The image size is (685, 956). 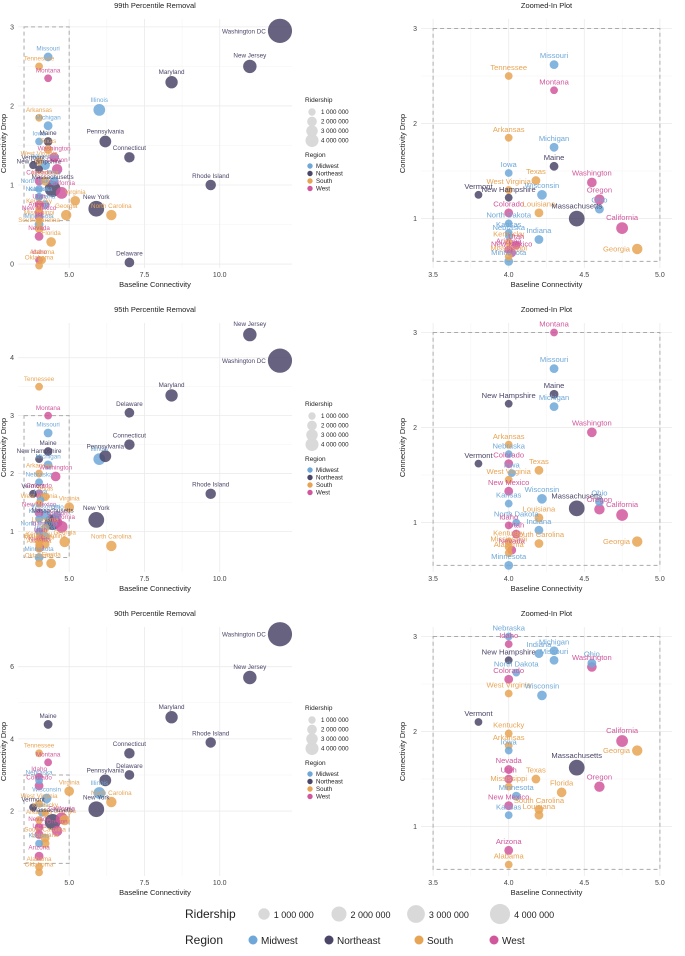 What do you see at coordinates (244, 361) in the screenshot?
I see `data-label-washington-dc: Washington DC` at bounding box center [244, 361].